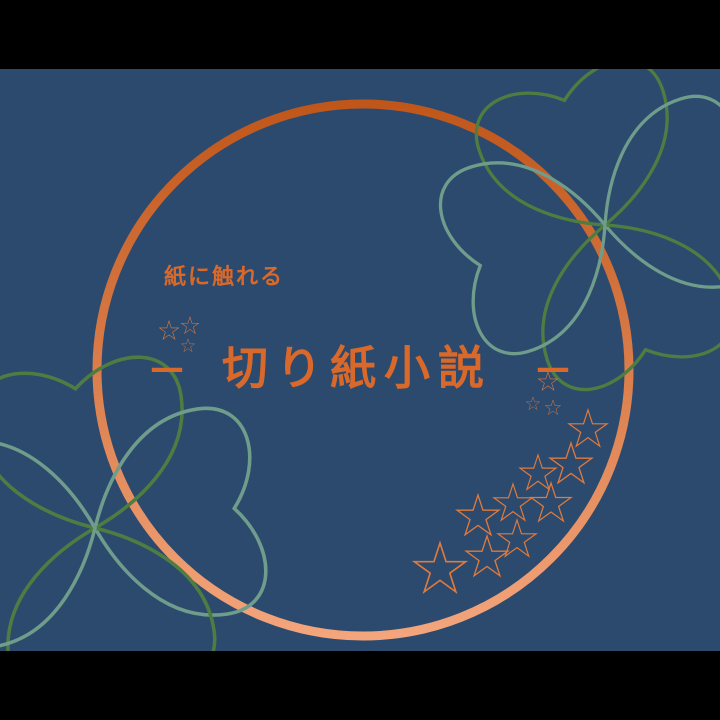  I want to click on subtitle-text: 紙に触れる, so click(224, 277).